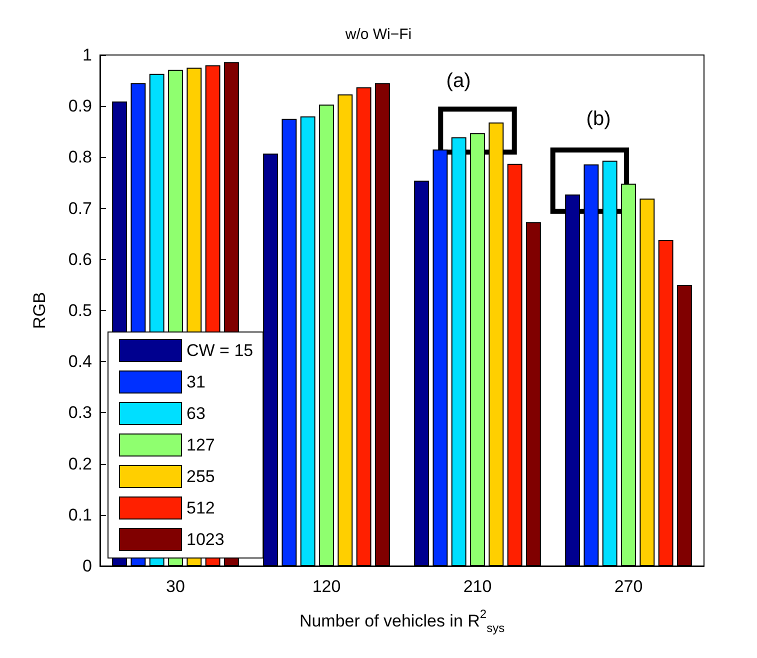 The image size is (757, 658). I want to click on chart-title: w/o Wi−Fi, so click(378, 34).